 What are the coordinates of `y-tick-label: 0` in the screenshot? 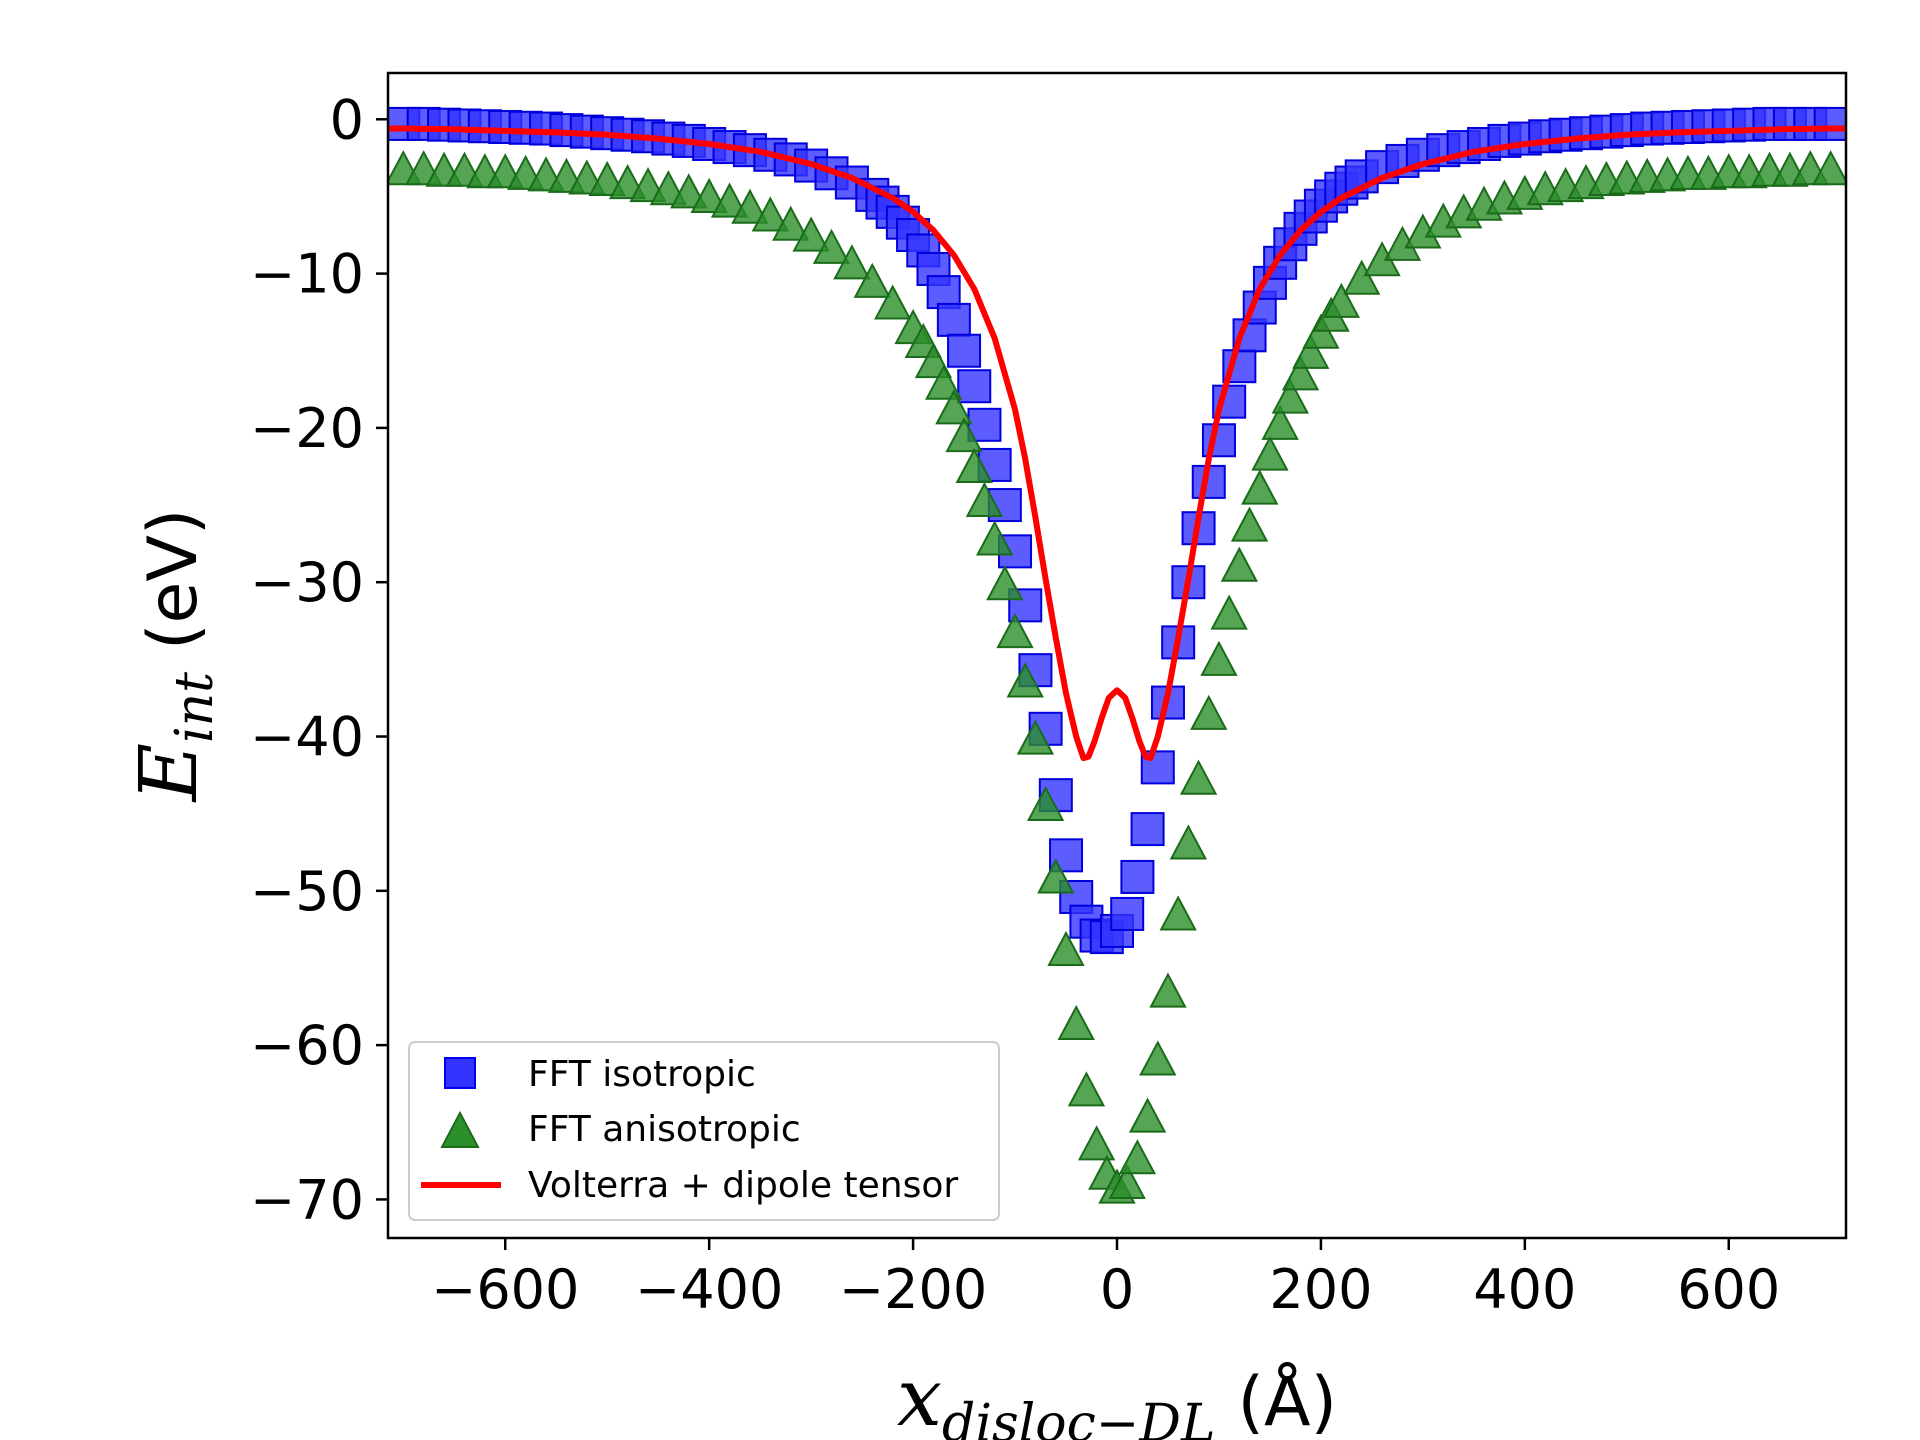 It's located at (347, 119).